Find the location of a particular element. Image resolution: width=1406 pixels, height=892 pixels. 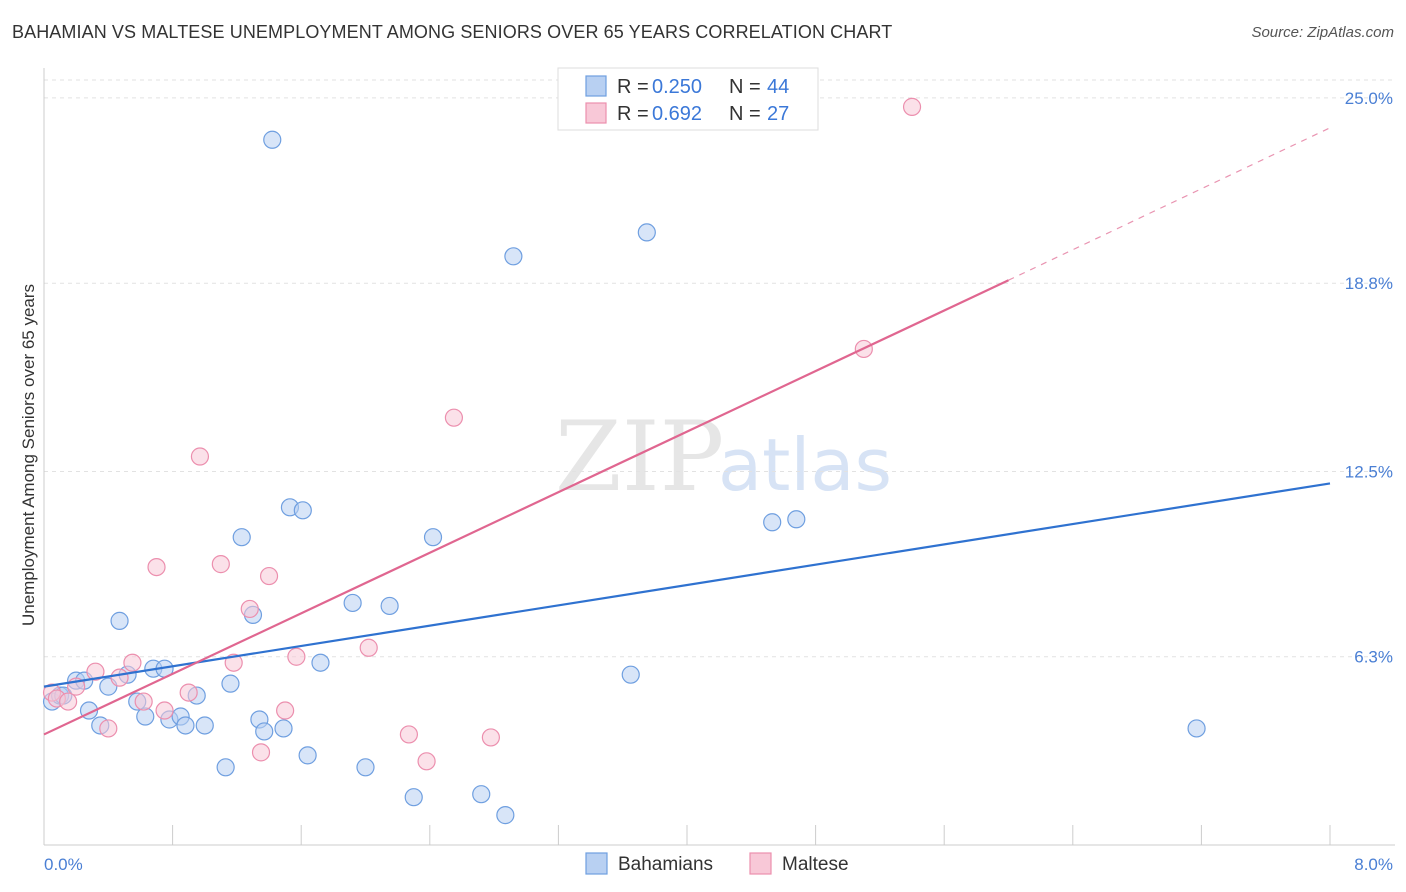

legend-r-label-bahamians: R = is located at coordinates (633, 87).